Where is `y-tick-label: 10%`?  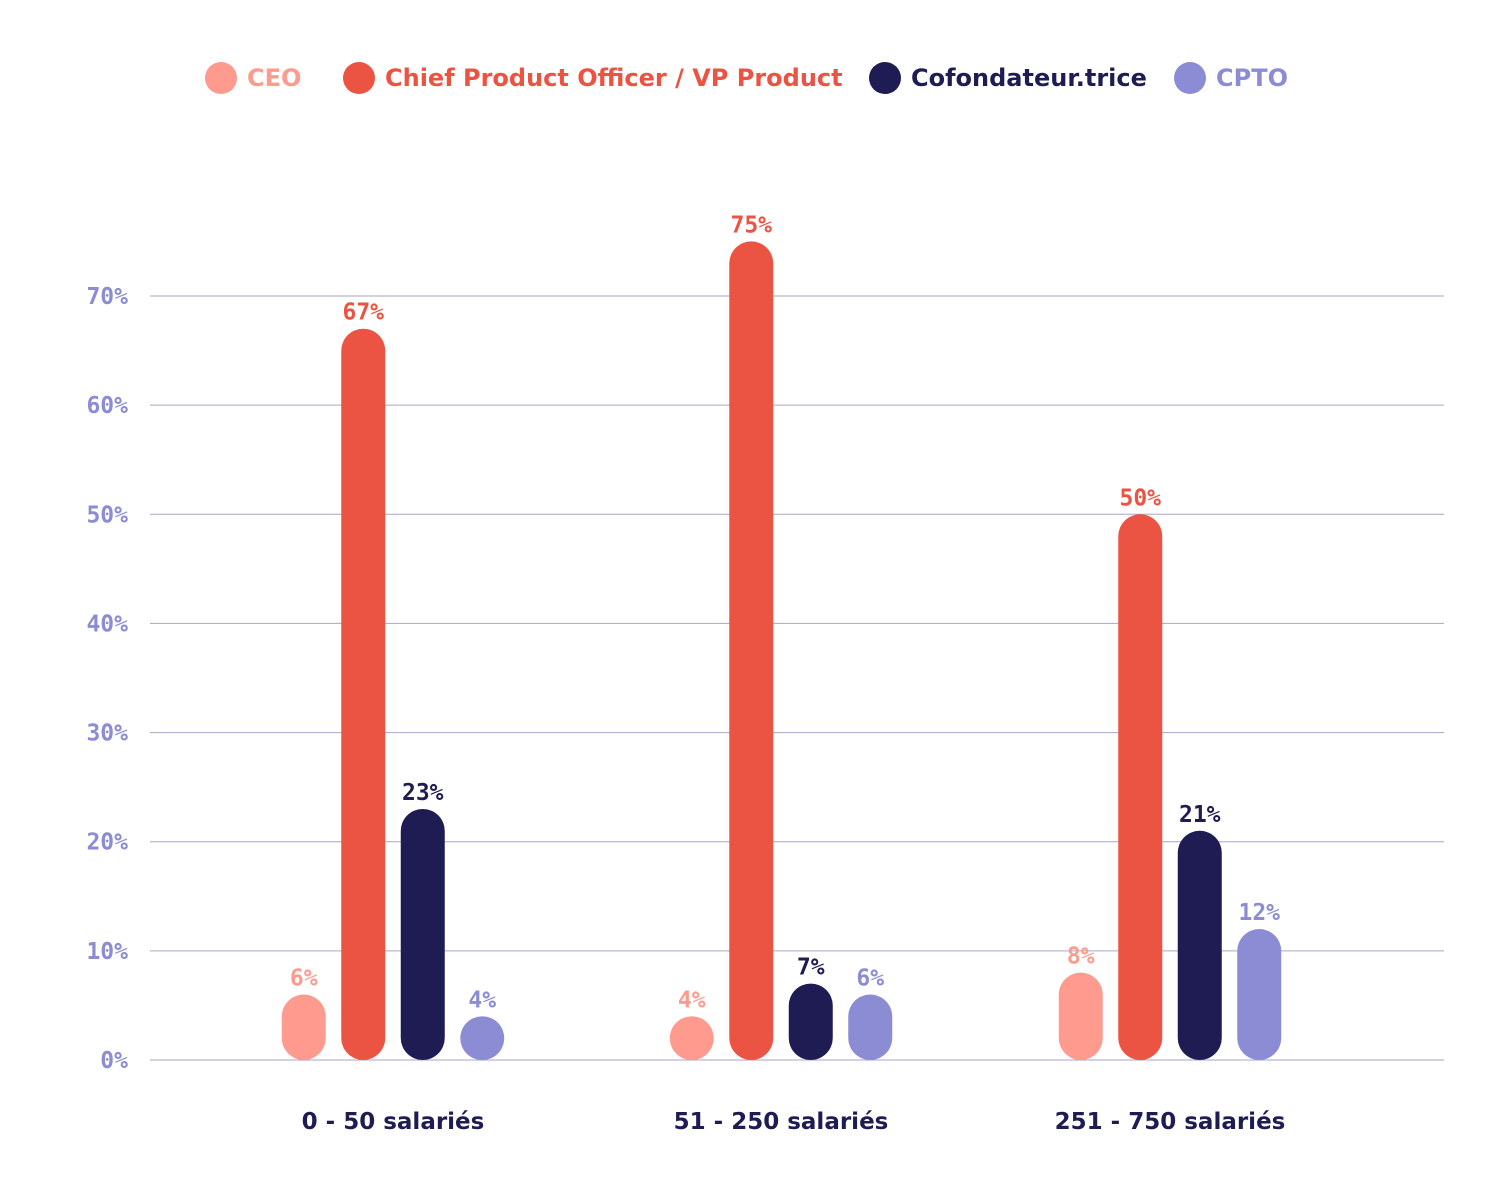
y-tick-label: 10% is located at coordinates (107, 952).